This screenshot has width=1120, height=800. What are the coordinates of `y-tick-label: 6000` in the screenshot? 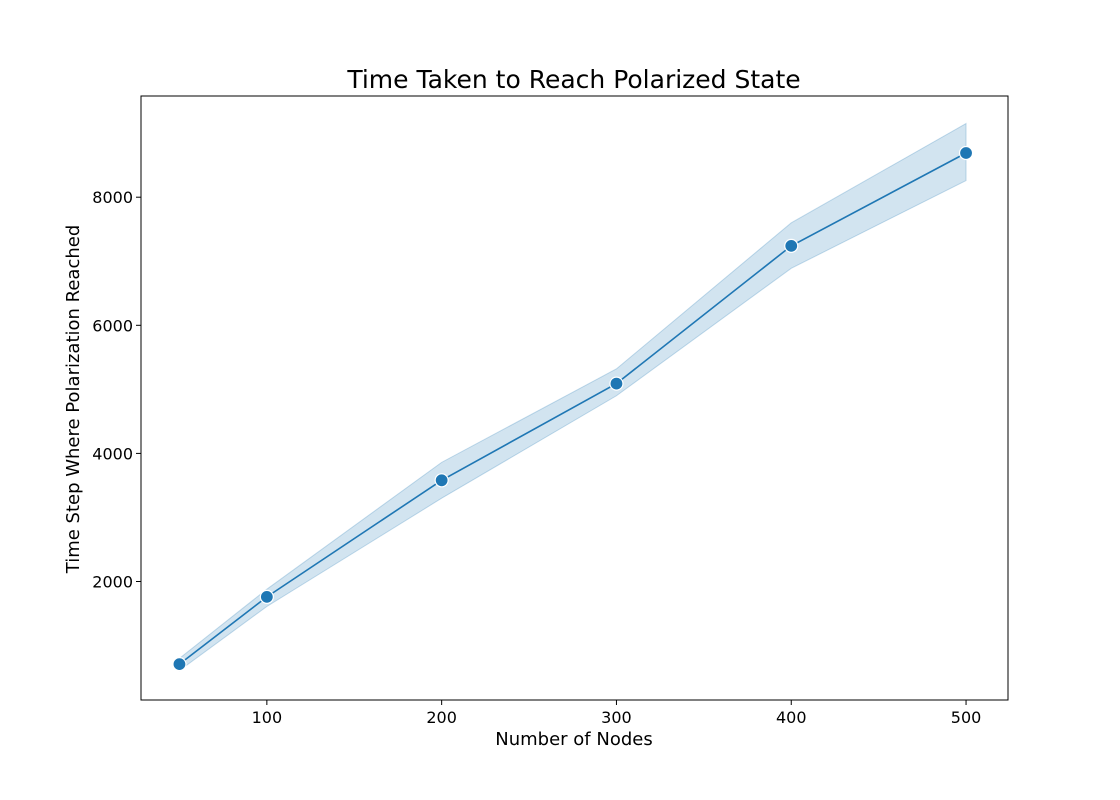 It's located at (112, 325).